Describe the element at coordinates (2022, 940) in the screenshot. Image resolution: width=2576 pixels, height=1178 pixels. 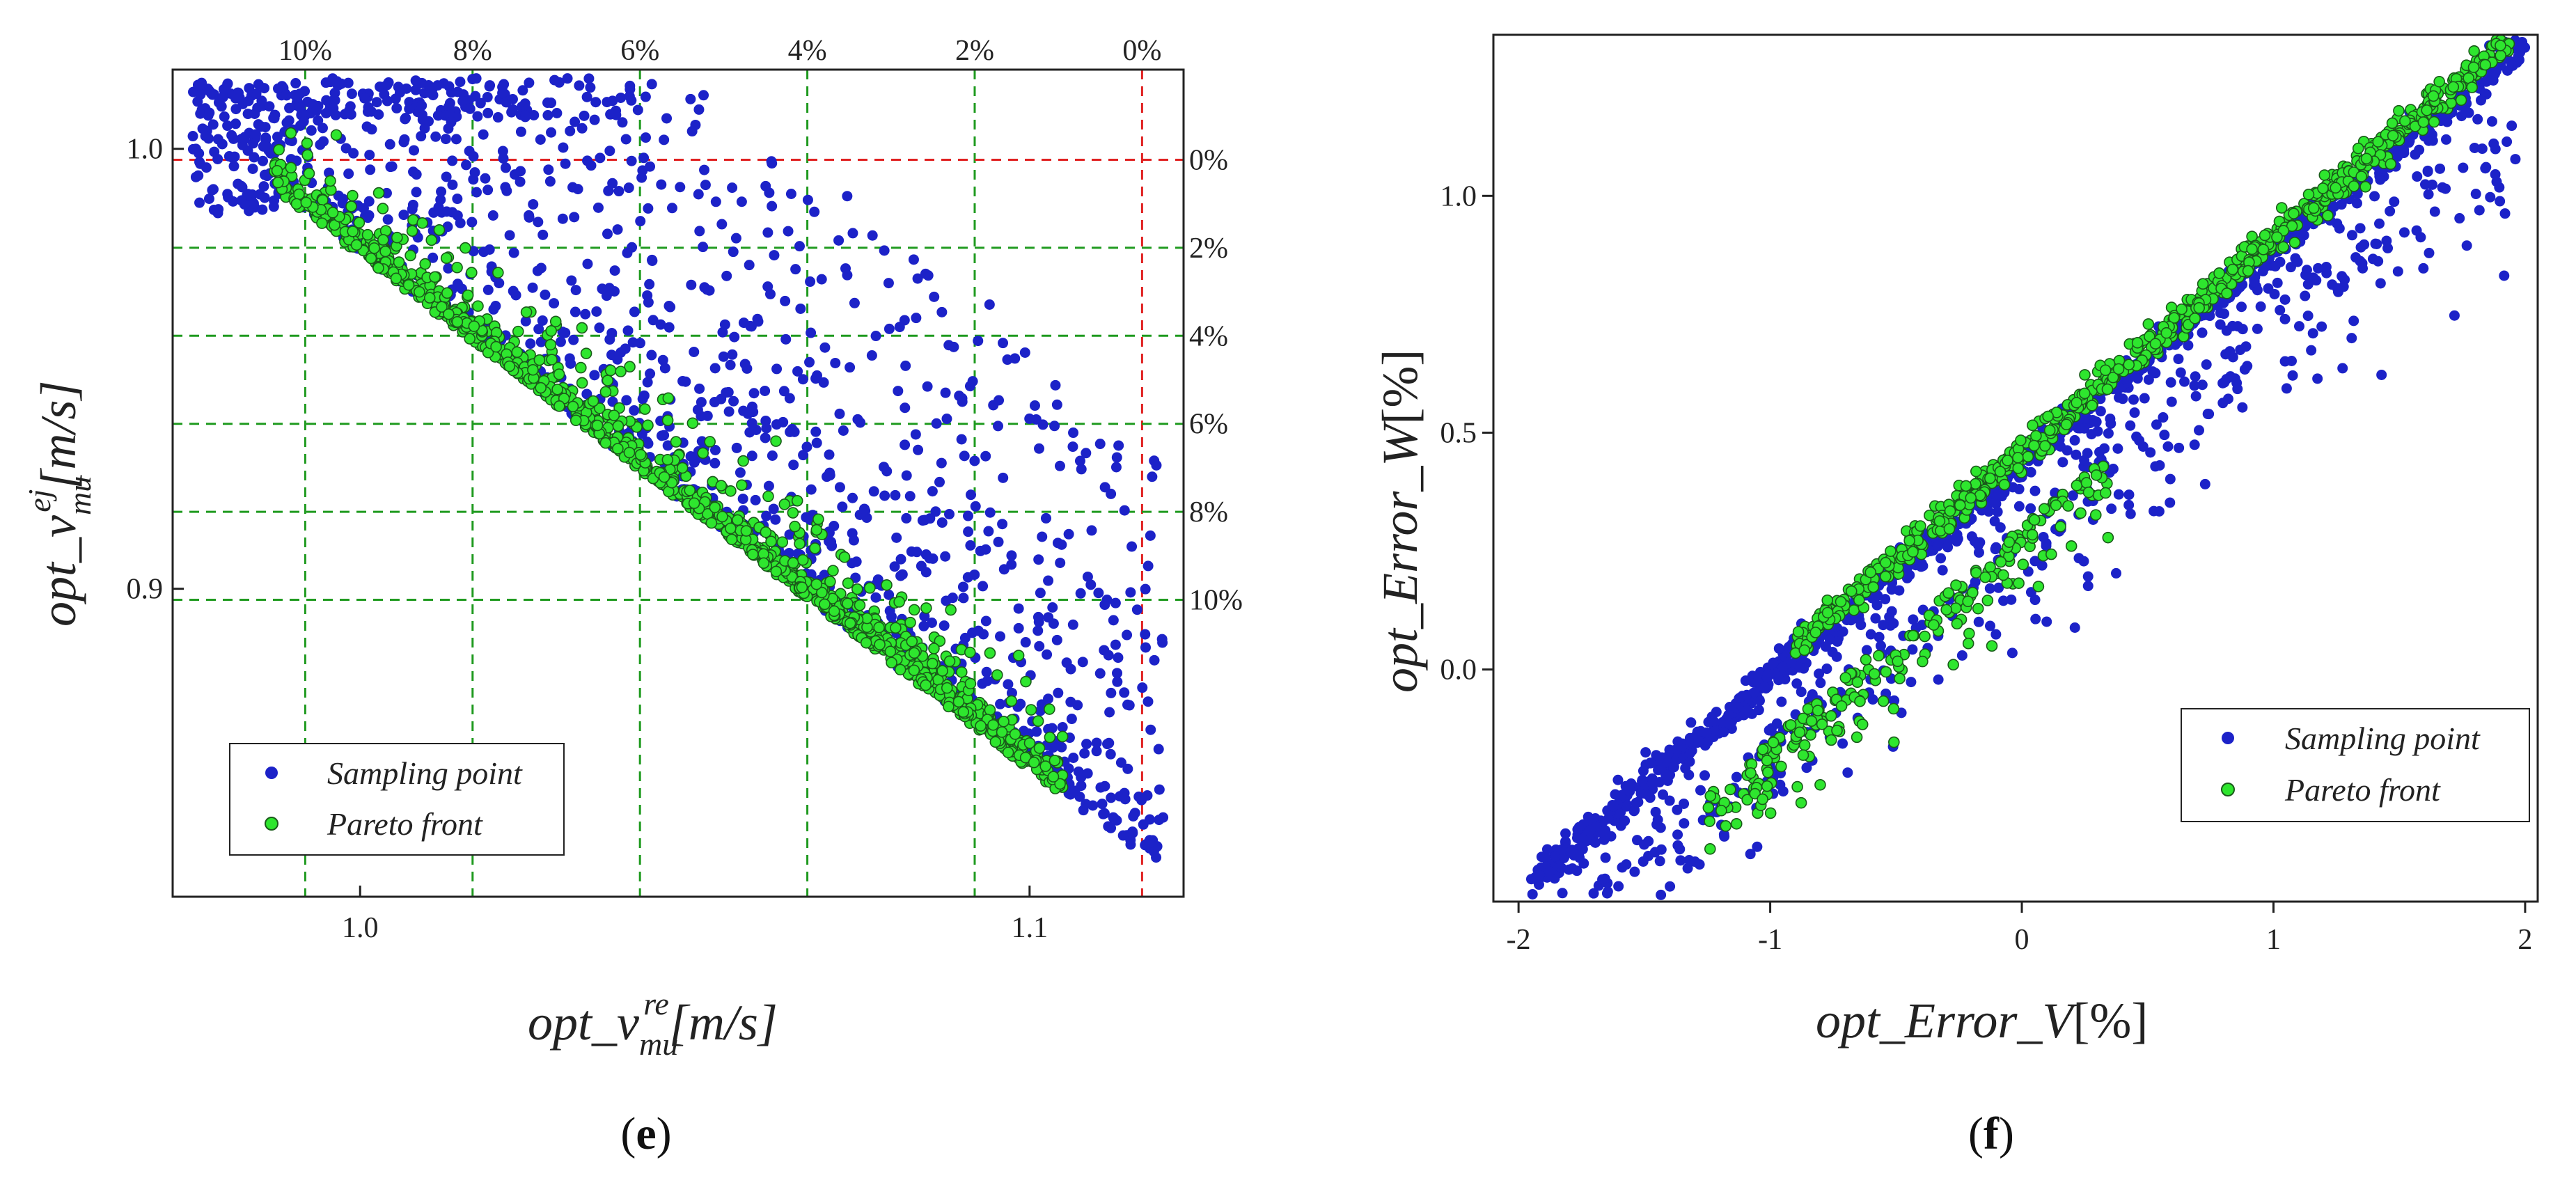
I see `x-tick-label-f: 0` at that location.